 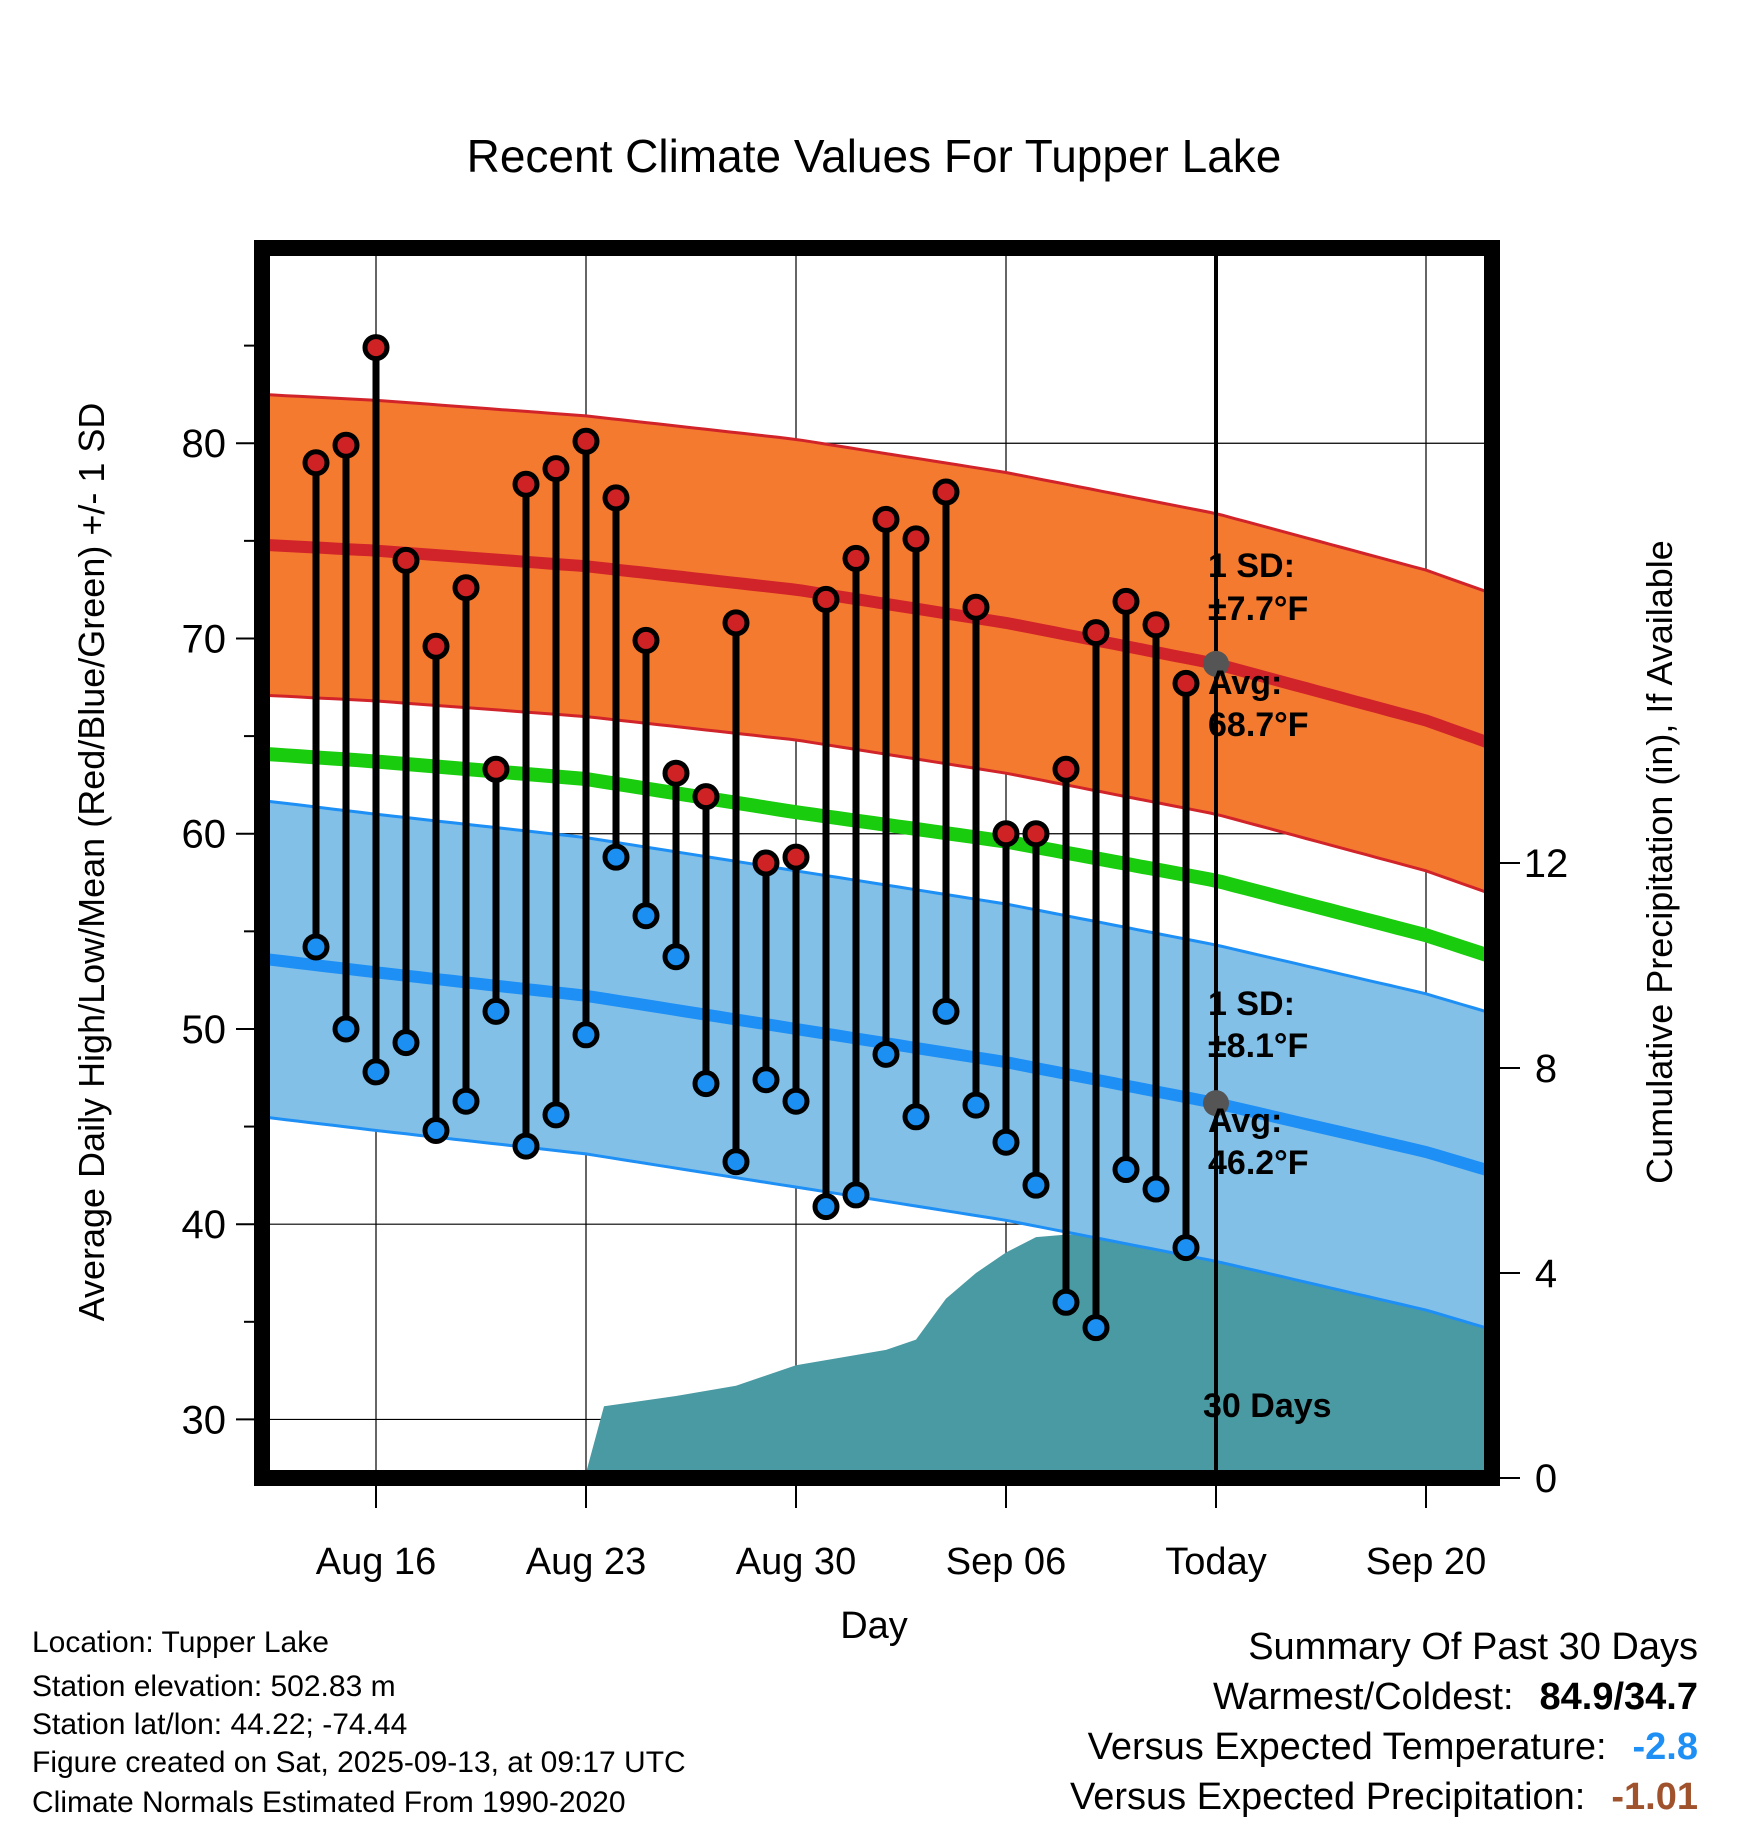 What do you see at coordinates (1245, 683) in the screenshot?
I see `high-avg-label: Avg:` at bounding box center [1245, 683].